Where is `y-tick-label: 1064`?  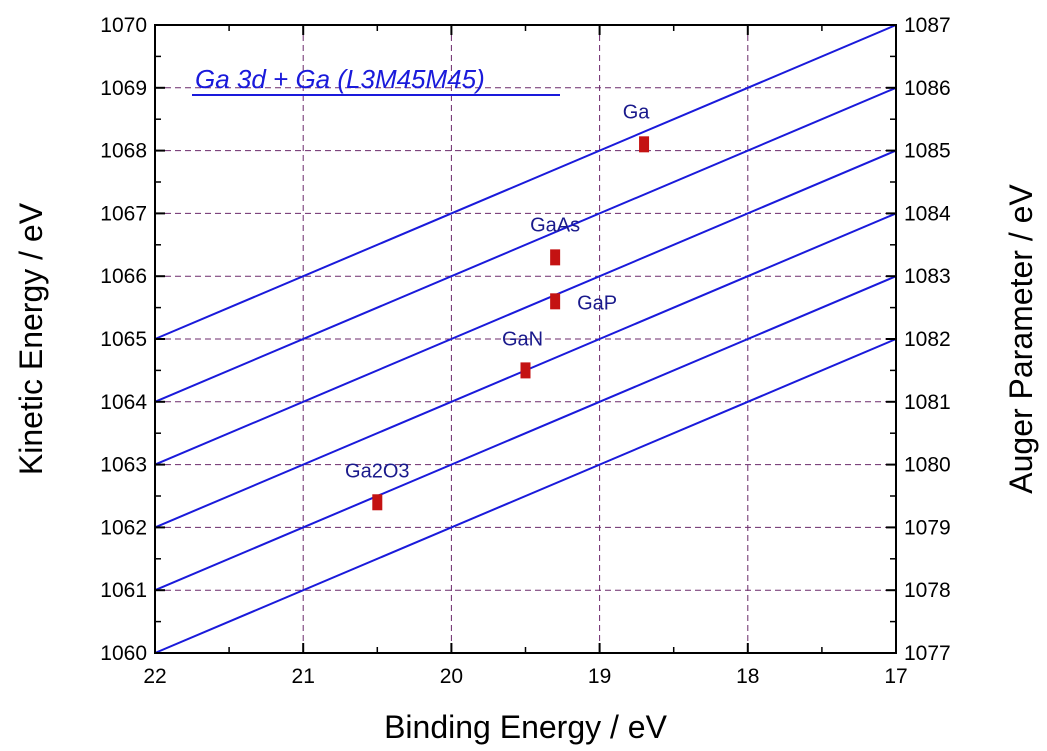 y-tick-label: 1064 is located at coordinates (123, 402).